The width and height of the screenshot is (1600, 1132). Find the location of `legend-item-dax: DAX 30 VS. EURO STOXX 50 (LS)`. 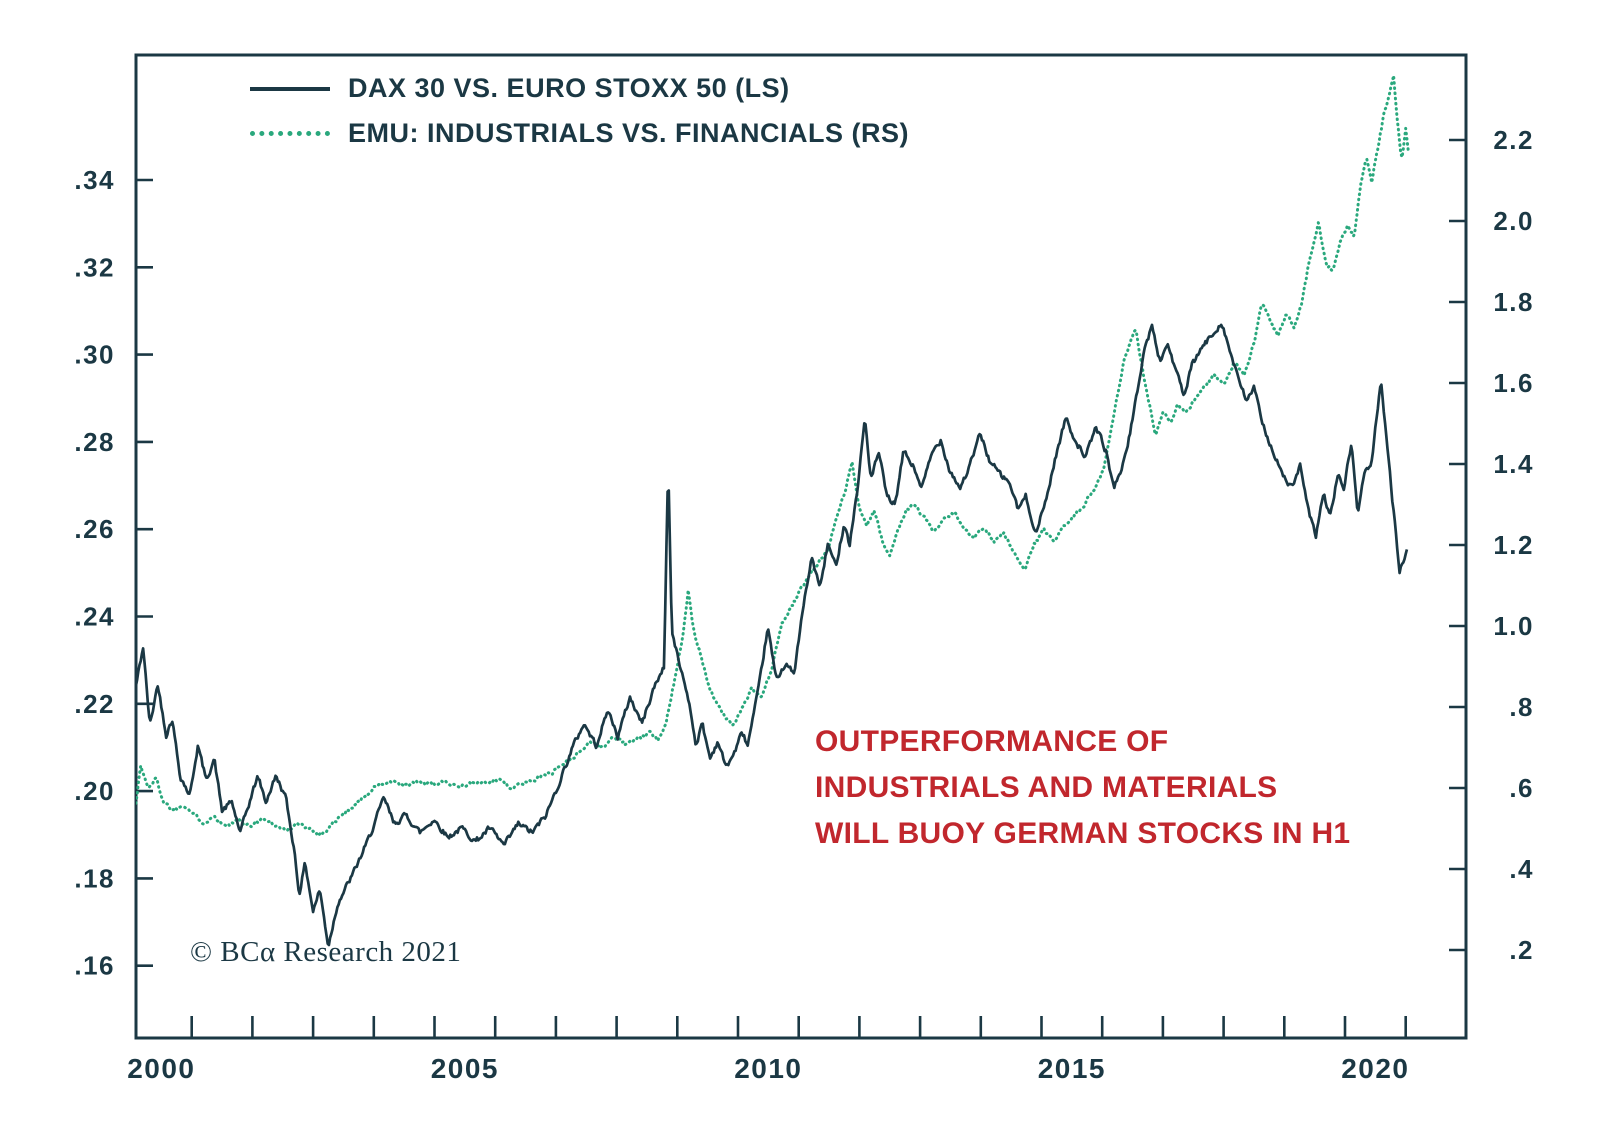

legend-item-dax: DAX 30 VS. EURO STOXX 50 (LS) is located at coordinates (579, 88).